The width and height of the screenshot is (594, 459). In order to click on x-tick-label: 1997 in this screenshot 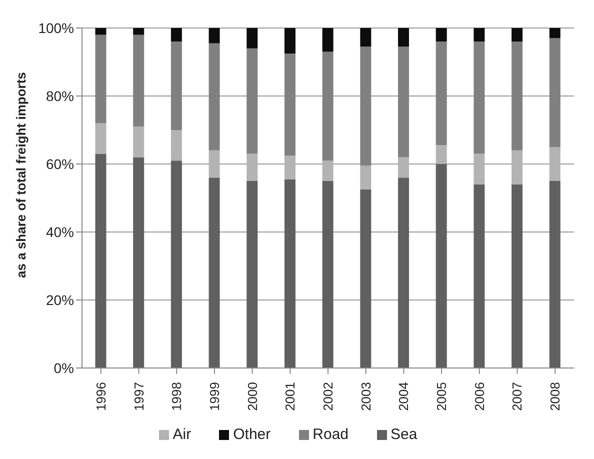, I will do `click(138, 396)`.